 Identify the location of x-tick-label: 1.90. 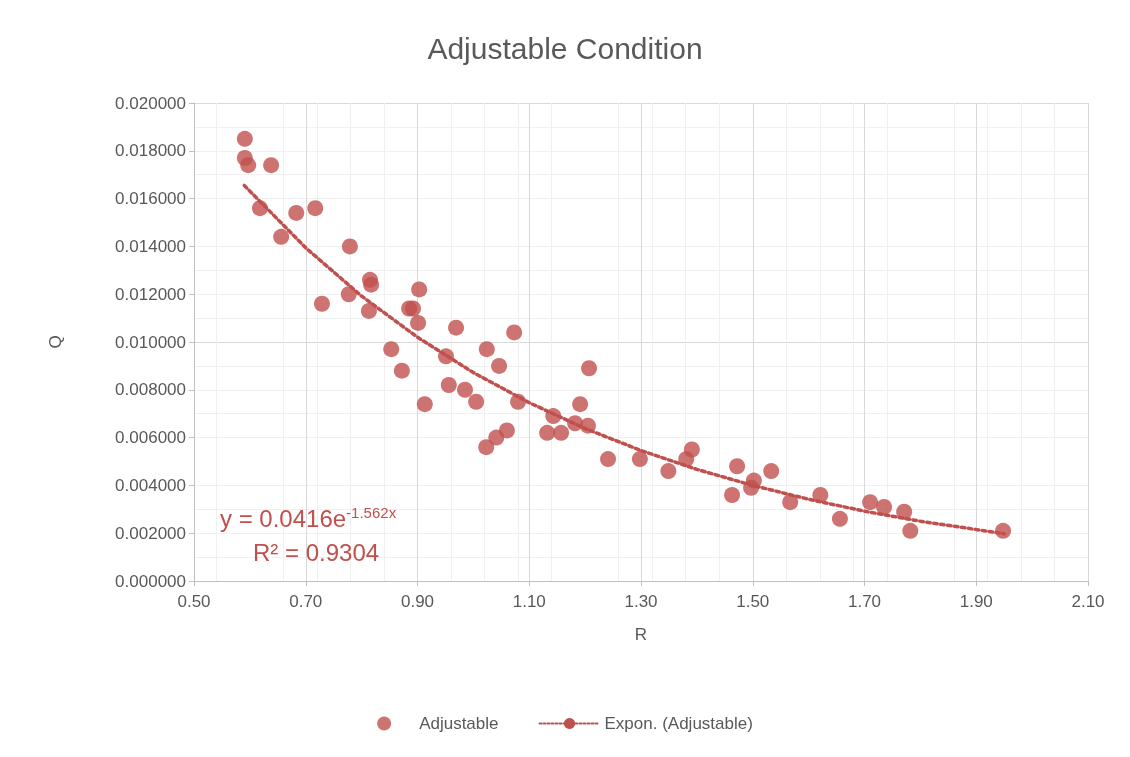
(976, 601).